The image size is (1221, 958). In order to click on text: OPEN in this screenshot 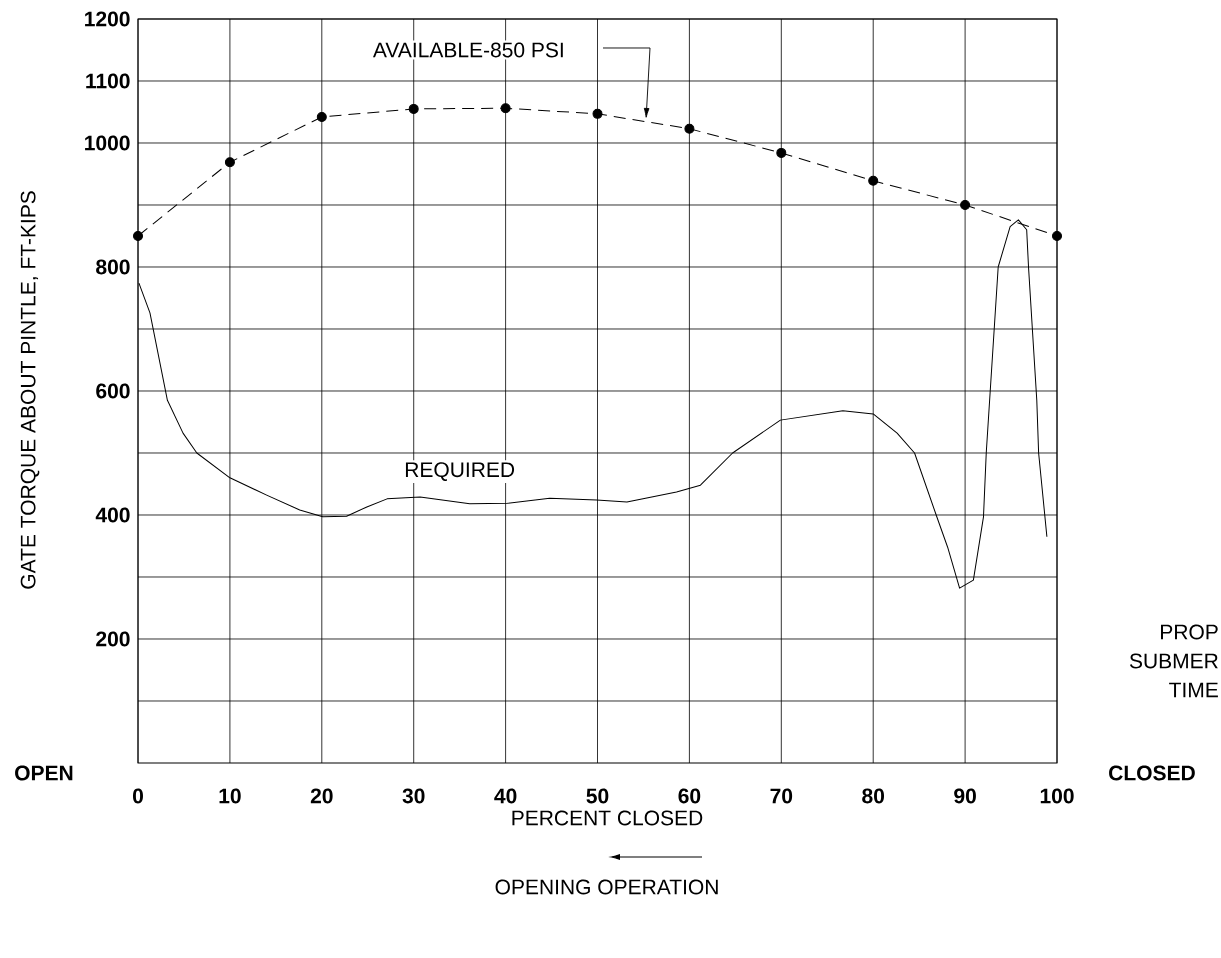, I will do `click(44, 773)`.